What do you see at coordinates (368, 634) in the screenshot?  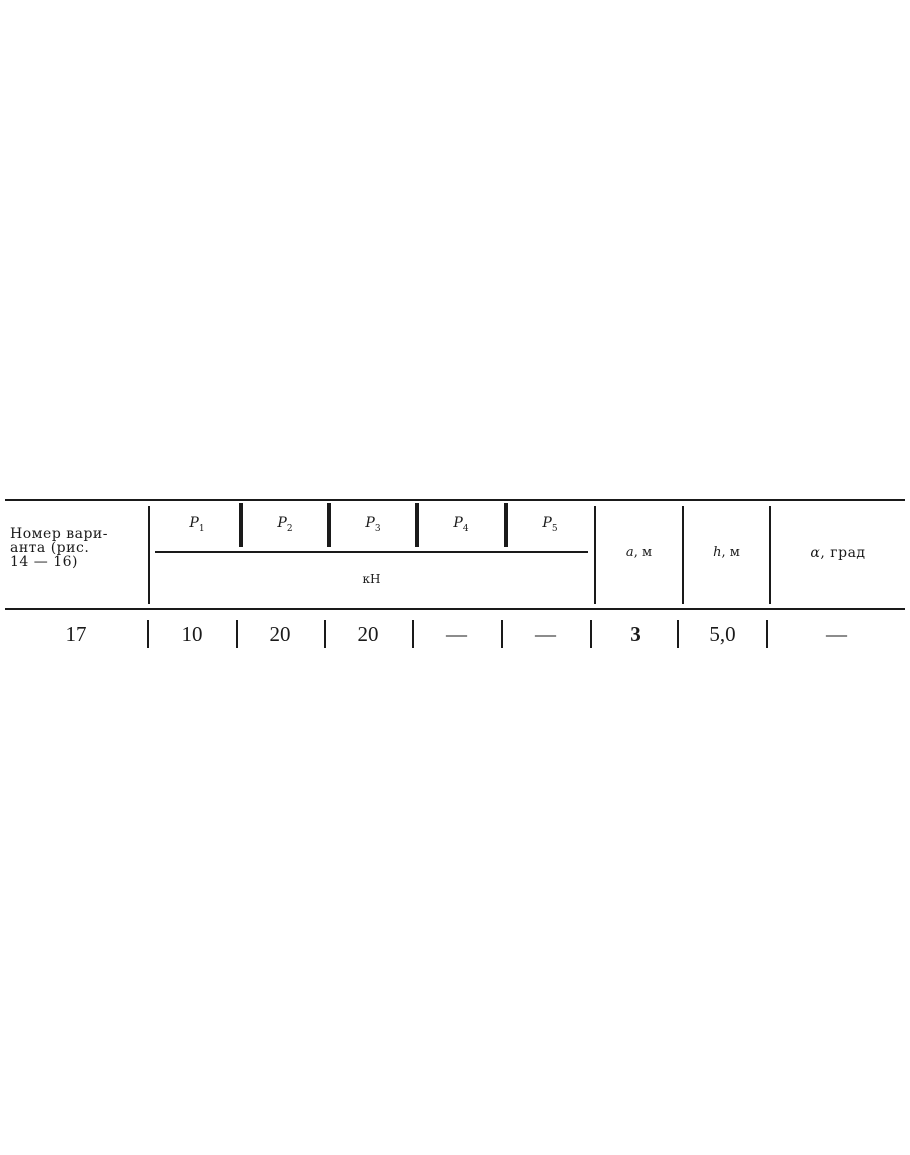 I see `cell-p3: 20` at bounding box center [368, 634].